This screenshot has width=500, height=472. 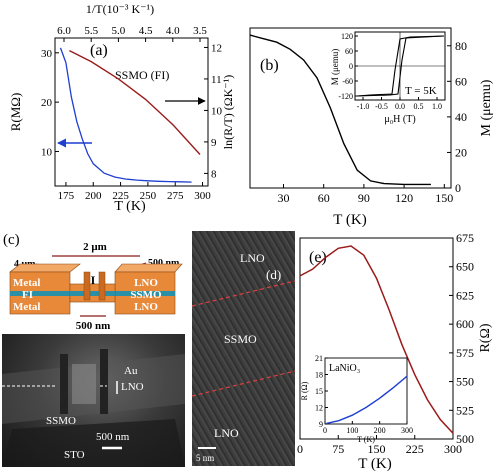 What do you see at coordinates (26, 307) in the screenshot?
I see `c-left-layer-3: Metal` at bounding box center [26, 307].